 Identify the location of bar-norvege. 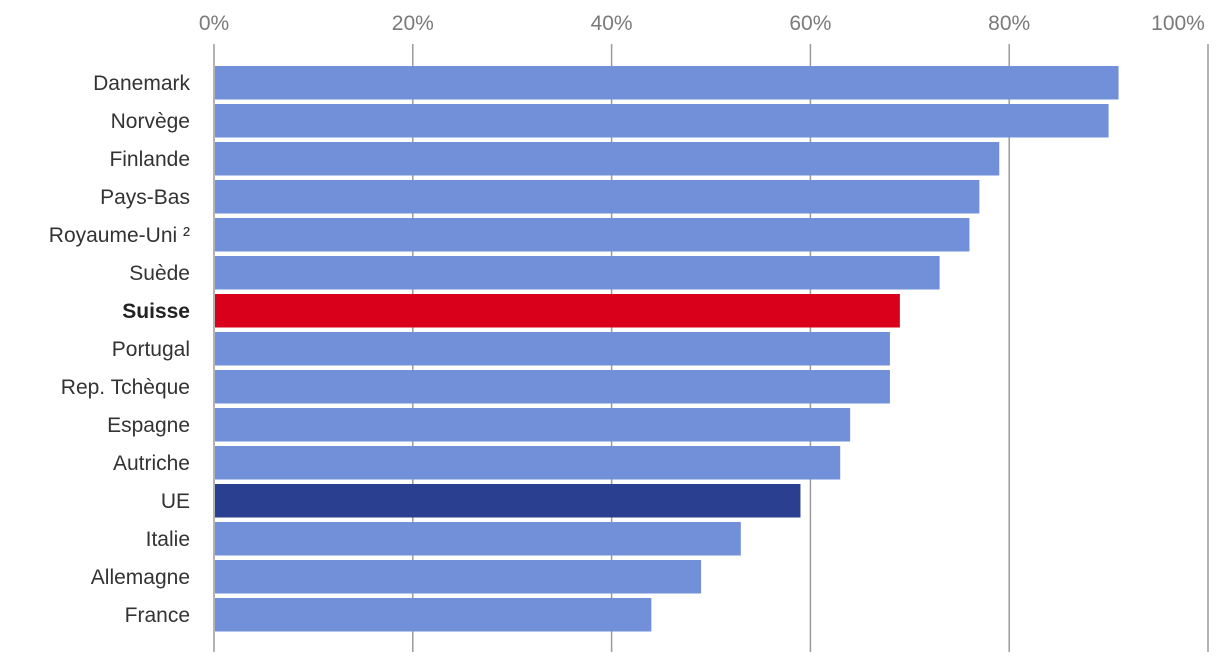
(662, 121).